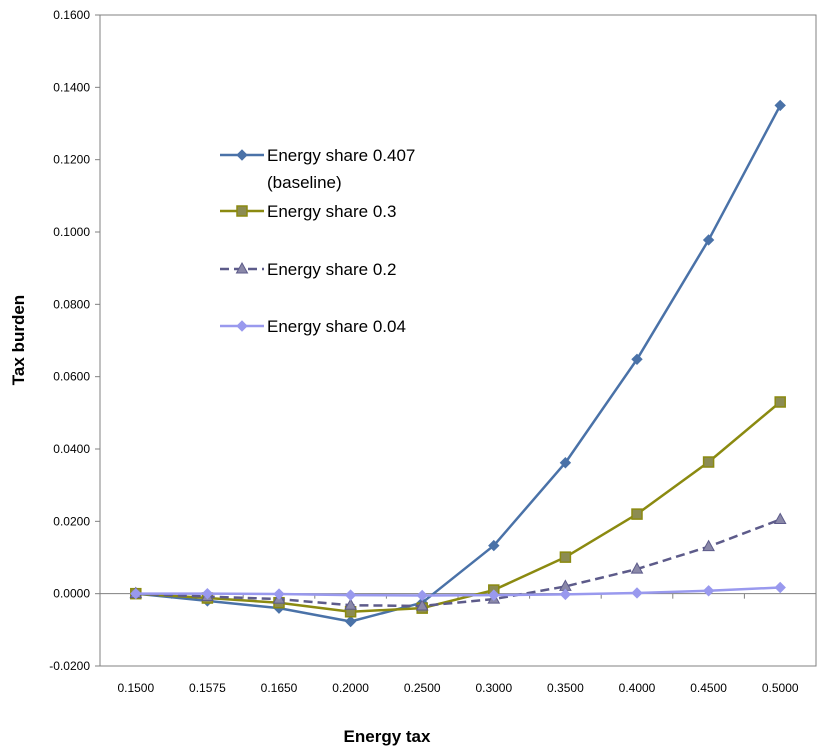 This screenshot has height=754, width=832. I want to click on y-tick-label: 0.0400, so click(71, 449).